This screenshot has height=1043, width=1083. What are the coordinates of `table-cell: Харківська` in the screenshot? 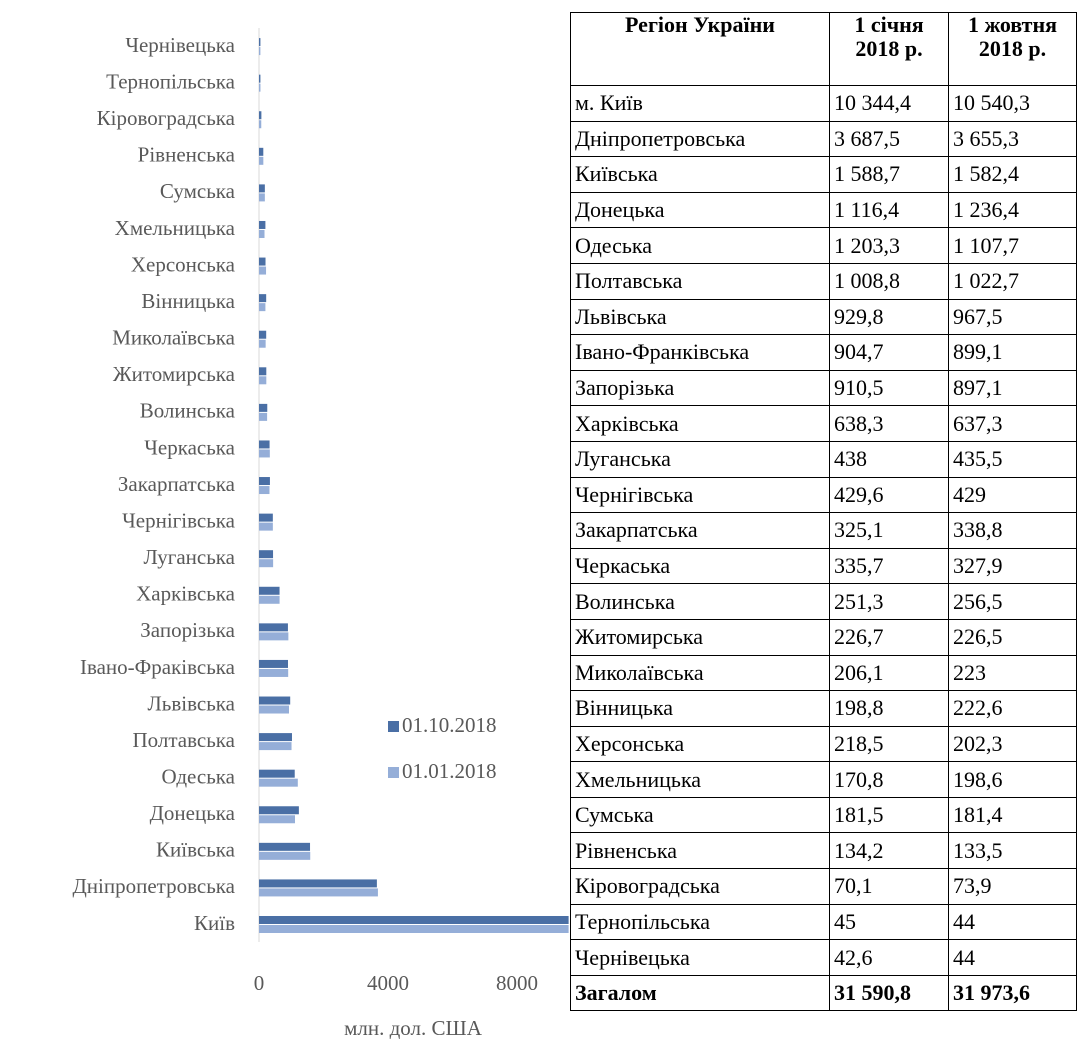 It's located at (700, 423).